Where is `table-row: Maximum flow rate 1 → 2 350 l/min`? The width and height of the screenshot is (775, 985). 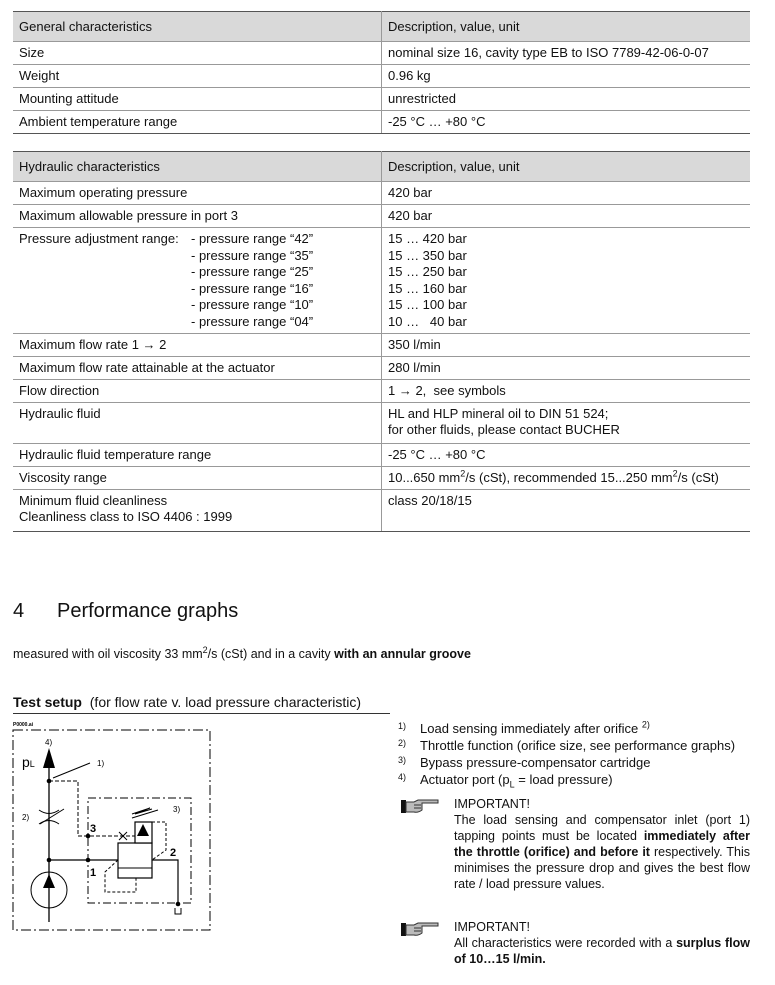 table-row: Maximum flow rate 1 → 2 350 l/min is located at coordinates (381, 345).